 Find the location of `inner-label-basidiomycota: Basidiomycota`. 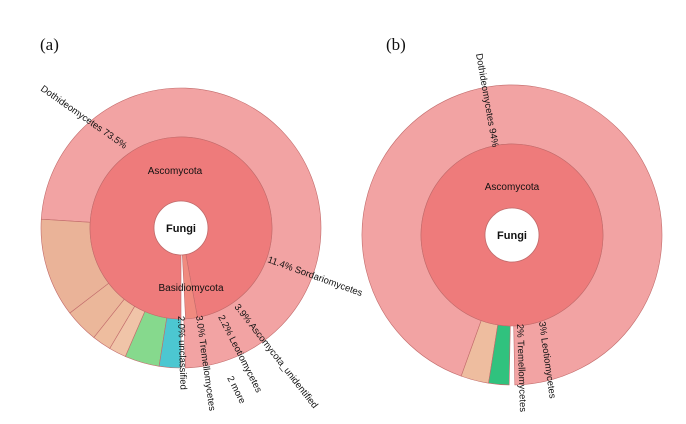

inner-label-basidiomycota: Basidiomycota is located at coordinates (190, 288).